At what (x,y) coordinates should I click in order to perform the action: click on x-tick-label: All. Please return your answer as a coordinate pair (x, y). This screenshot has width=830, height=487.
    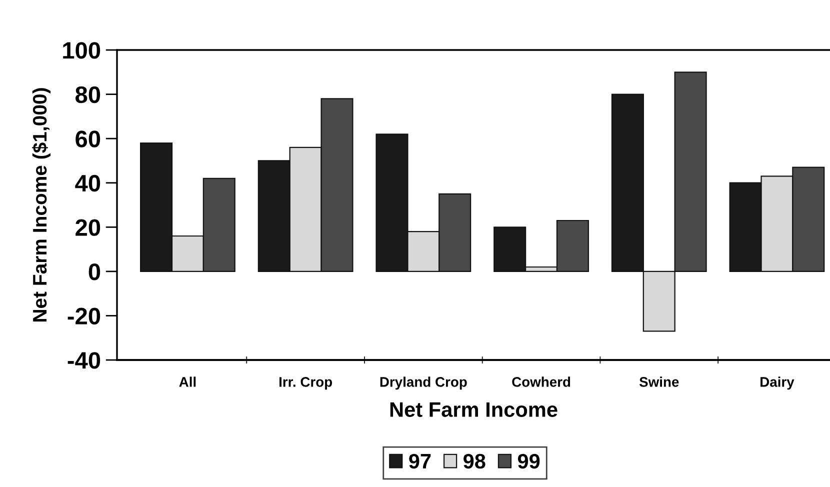
    Looking at the image, I should click on (187, 381).